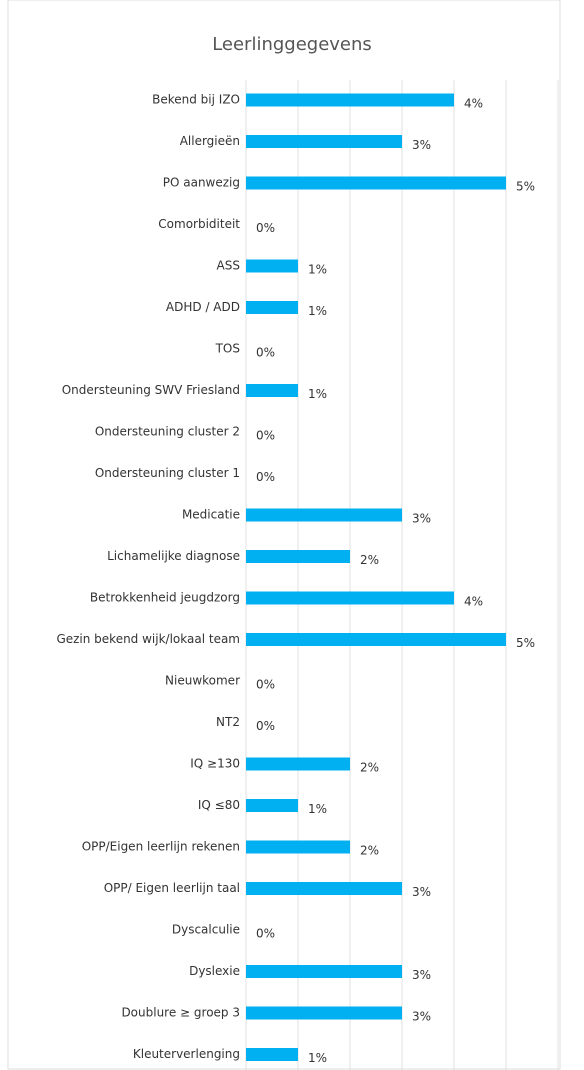  I want to click on y-tick-label: Ondersteuning cluster 2, so click(167, 432).